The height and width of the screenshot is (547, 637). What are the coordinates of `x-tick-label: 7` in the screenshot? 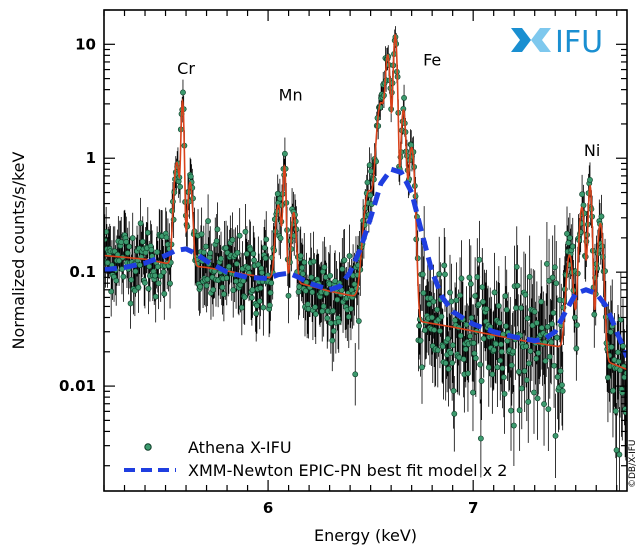 It's located at (473, 508).